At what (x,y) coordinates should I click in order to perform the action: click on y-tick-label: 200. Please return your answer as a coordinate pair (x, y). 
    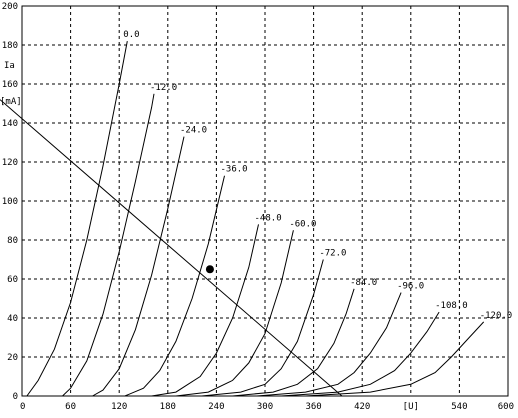
    Looking at the image, I should click on (10, 7).